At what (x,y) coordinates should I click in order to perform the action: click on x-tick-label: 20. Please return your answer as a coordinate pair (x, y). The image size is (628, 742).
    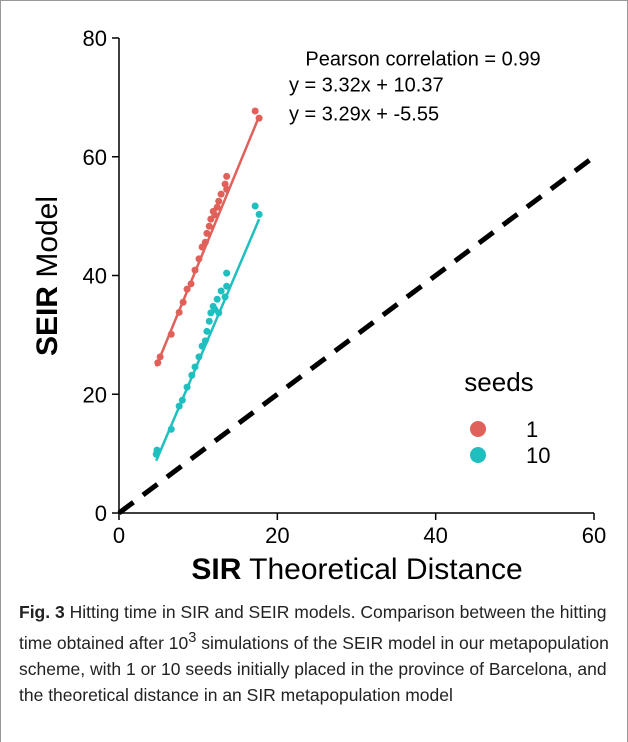
    Looking at the image, I should click on (277, 535).